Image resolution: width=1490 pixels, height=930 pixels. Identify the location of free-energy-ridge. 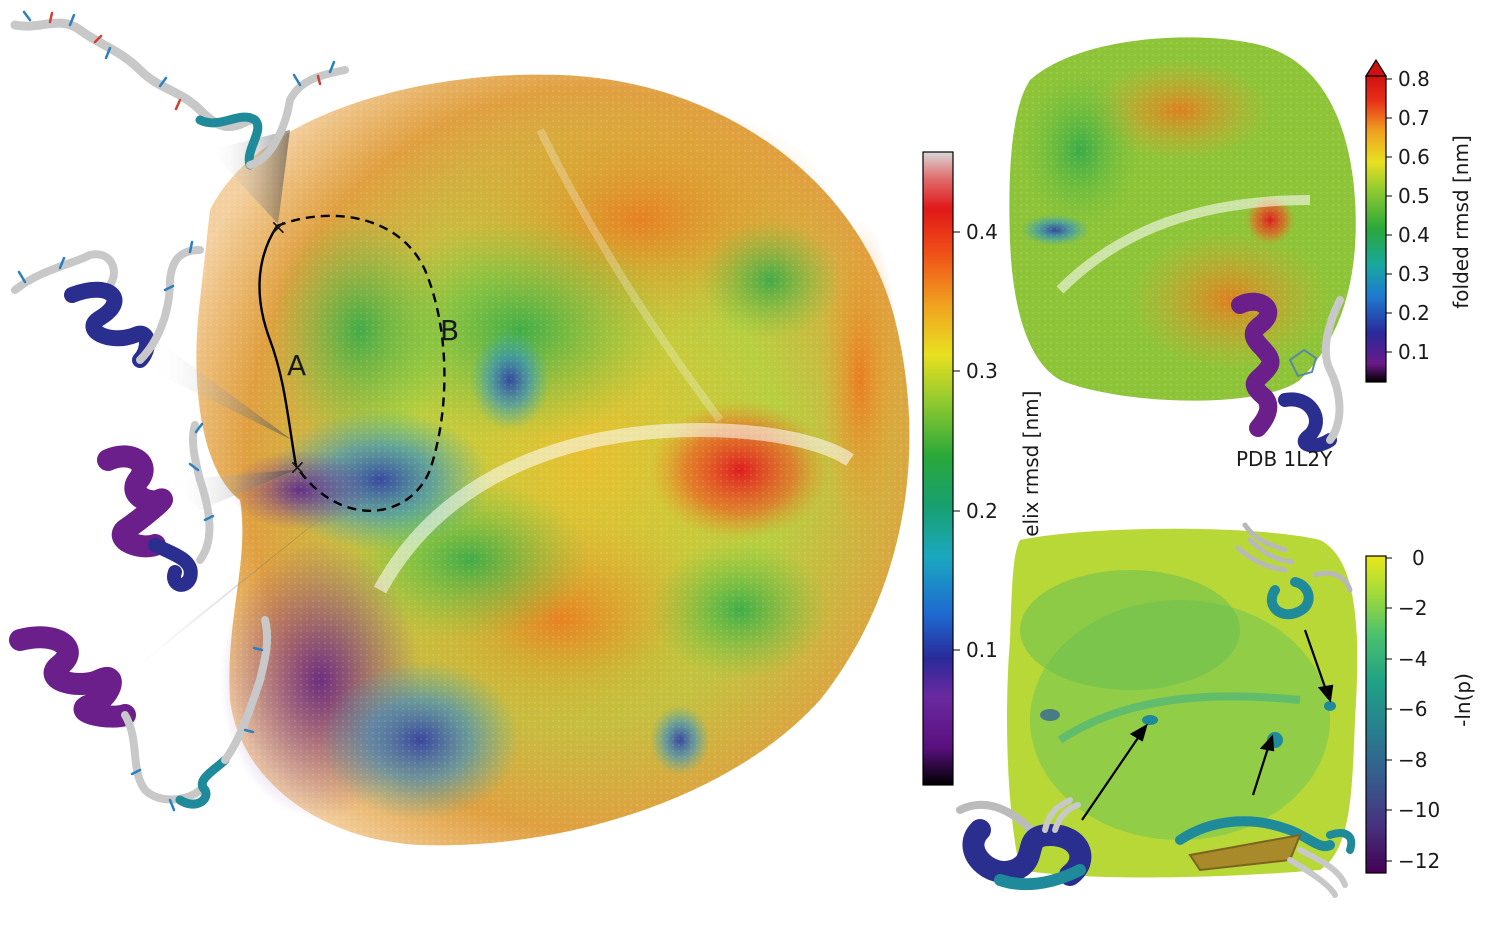
(1179, 718).